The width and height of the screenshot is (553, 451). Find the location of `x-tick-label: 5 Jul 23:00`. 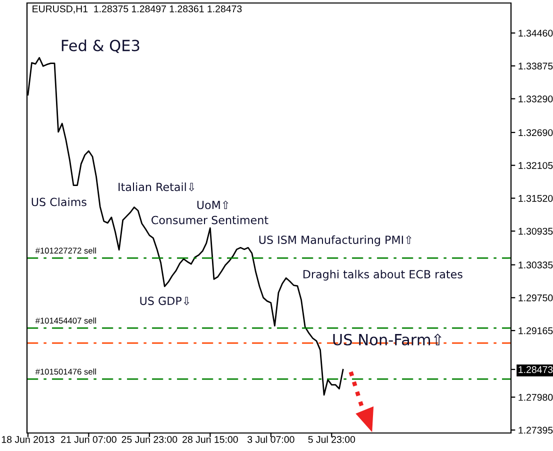

x-tick-label: 5 Jul 23:00 is located at coordinates (332, 439).